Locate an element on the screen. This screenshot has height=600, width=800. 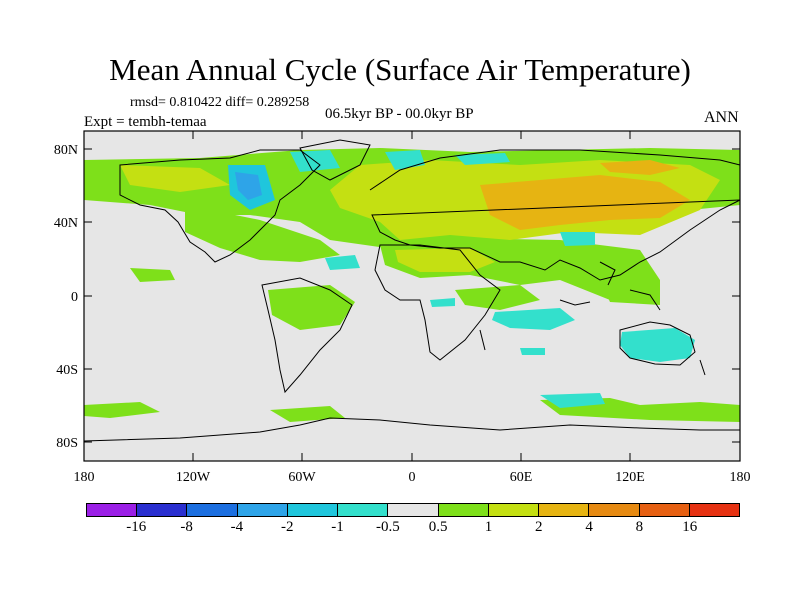
lat-label: 40S is located at coordinates (67, 370).